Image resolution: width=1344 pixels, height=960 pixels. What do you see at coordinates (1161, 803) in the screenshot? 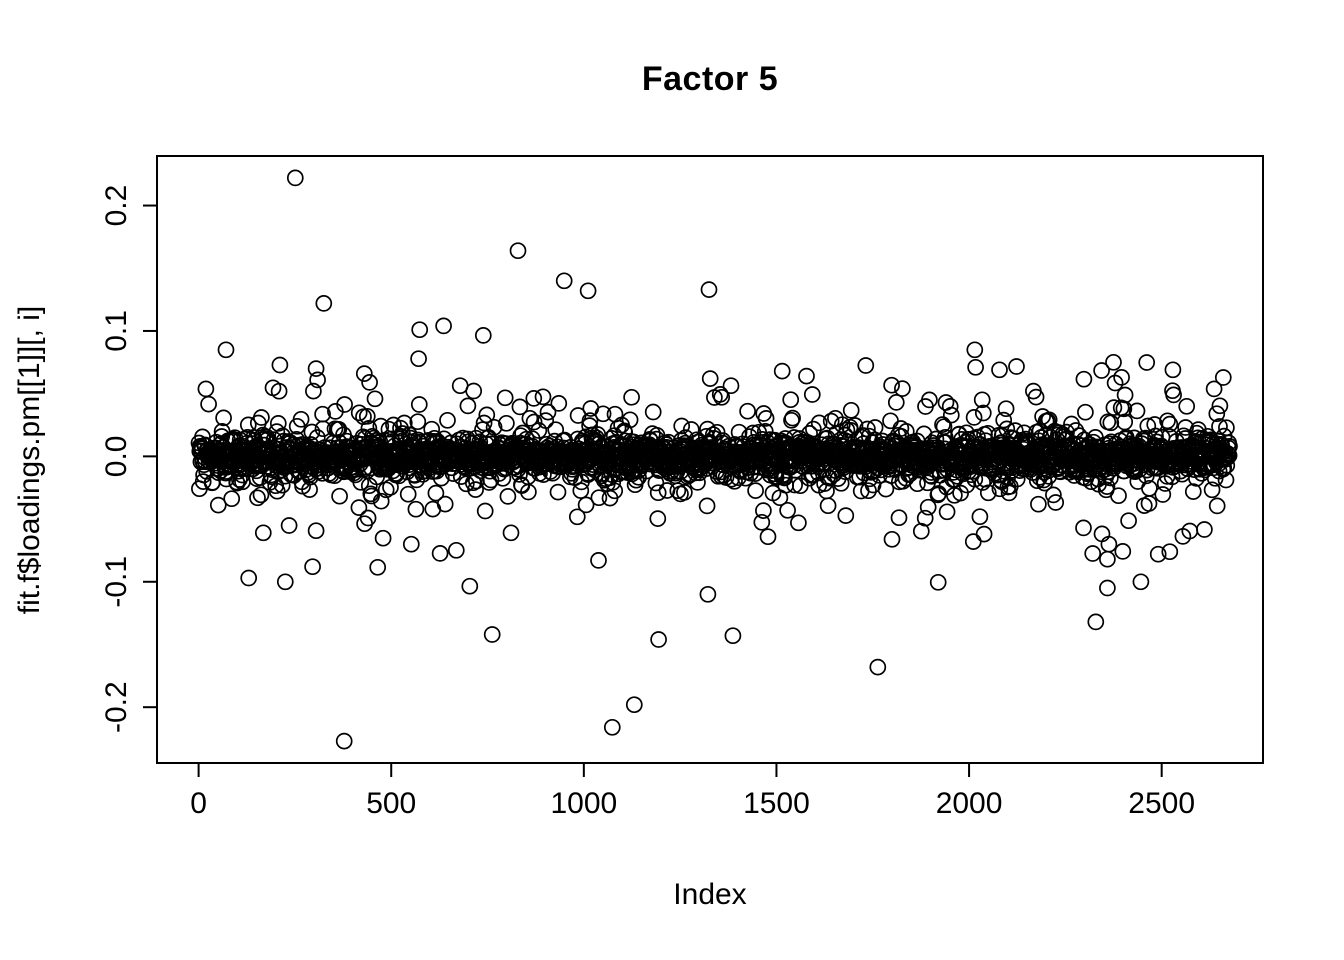
I see `x-tick-label: 2500` at bounding box center [1161, 803].